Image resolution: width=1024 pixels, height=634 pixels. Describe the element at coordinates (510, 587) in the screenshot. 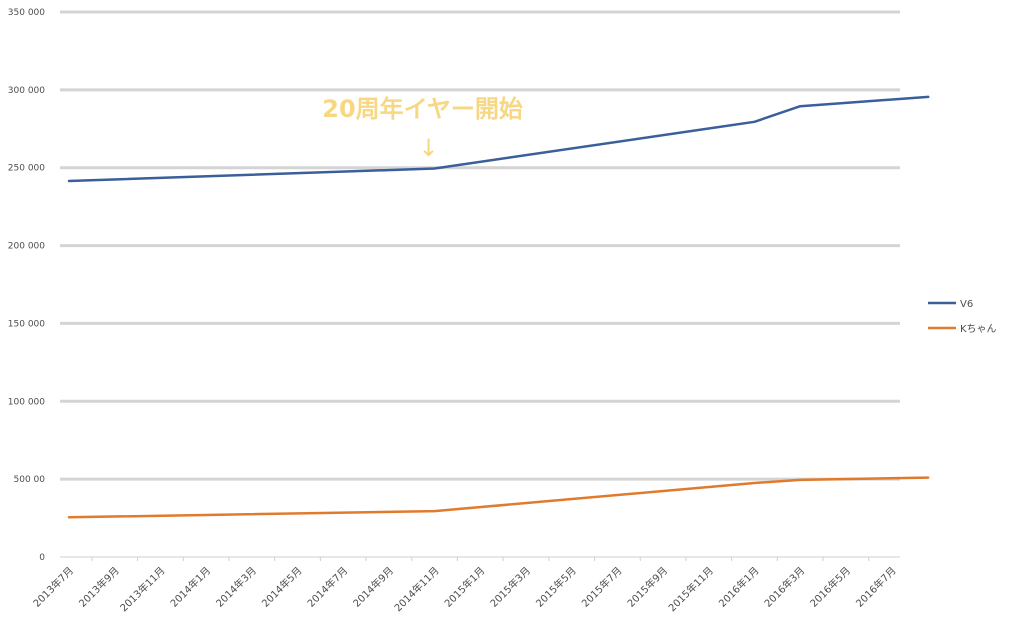

I see `x-tick-label: 2015年3月` at that location.